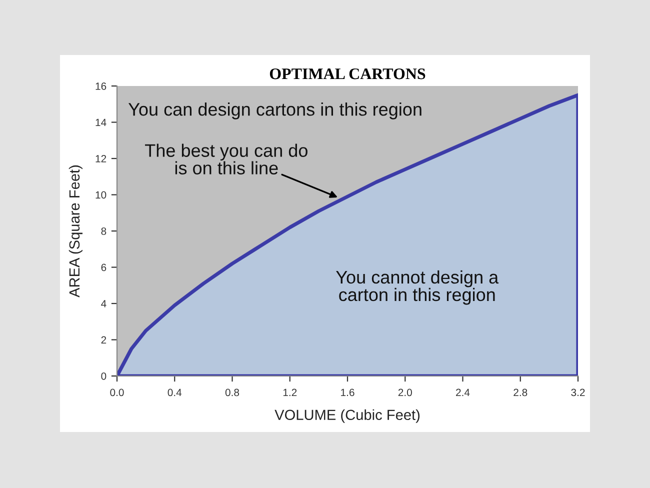  What do you see at coordinates (417, 287) in the screenshot?
I see `annotation: You cannot design a carton in this region` at bounding box center [417, 287].